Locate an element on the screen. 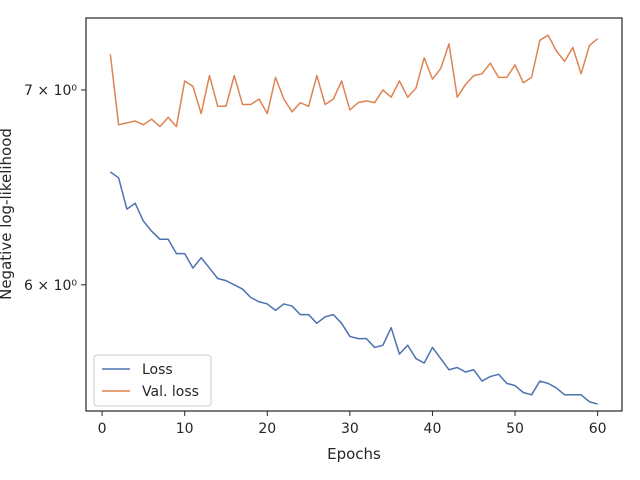 The width and height of the screenshot is (640, 480). y-tick-label: 6 × 10⁰ is located at coordinates (50, 286).